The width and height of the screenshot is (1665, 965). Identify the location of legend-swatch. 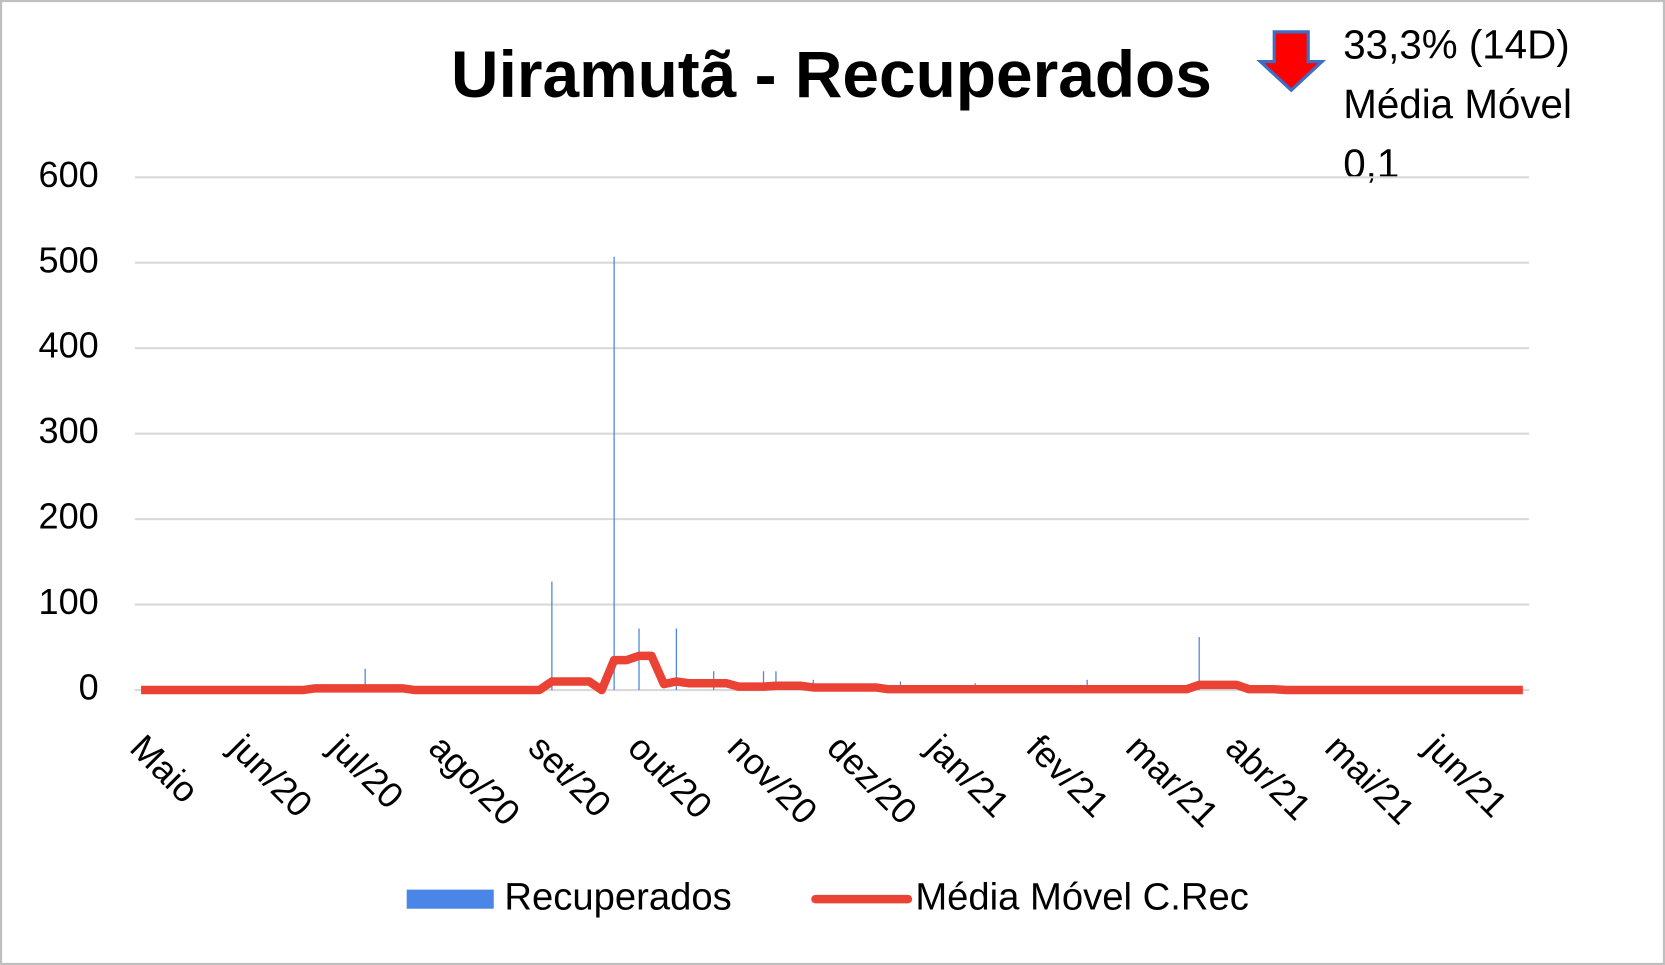
(450, 899).